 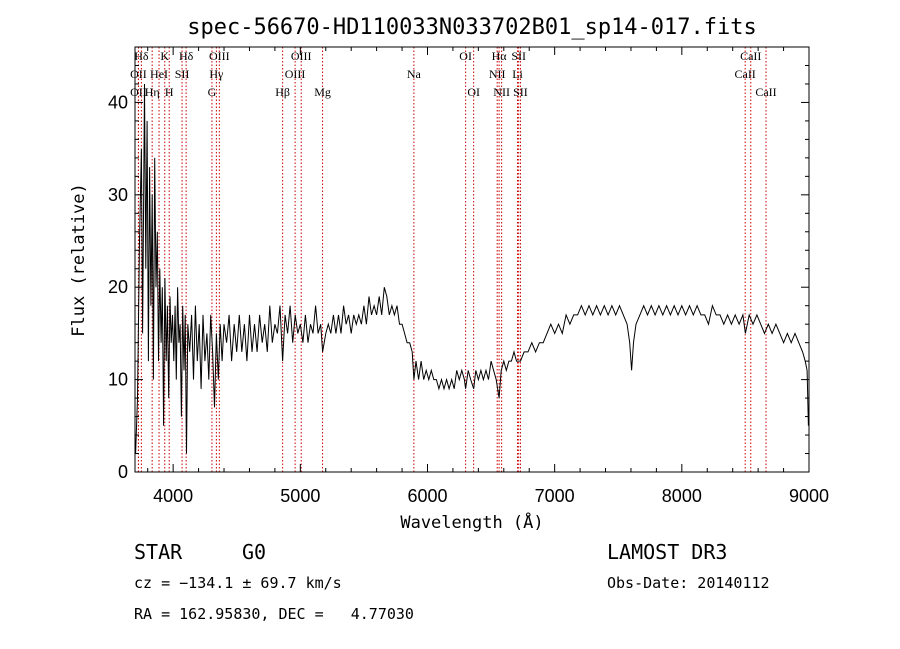 I want to click on spectral-line-label: HeI, so click(x=159, y=74).